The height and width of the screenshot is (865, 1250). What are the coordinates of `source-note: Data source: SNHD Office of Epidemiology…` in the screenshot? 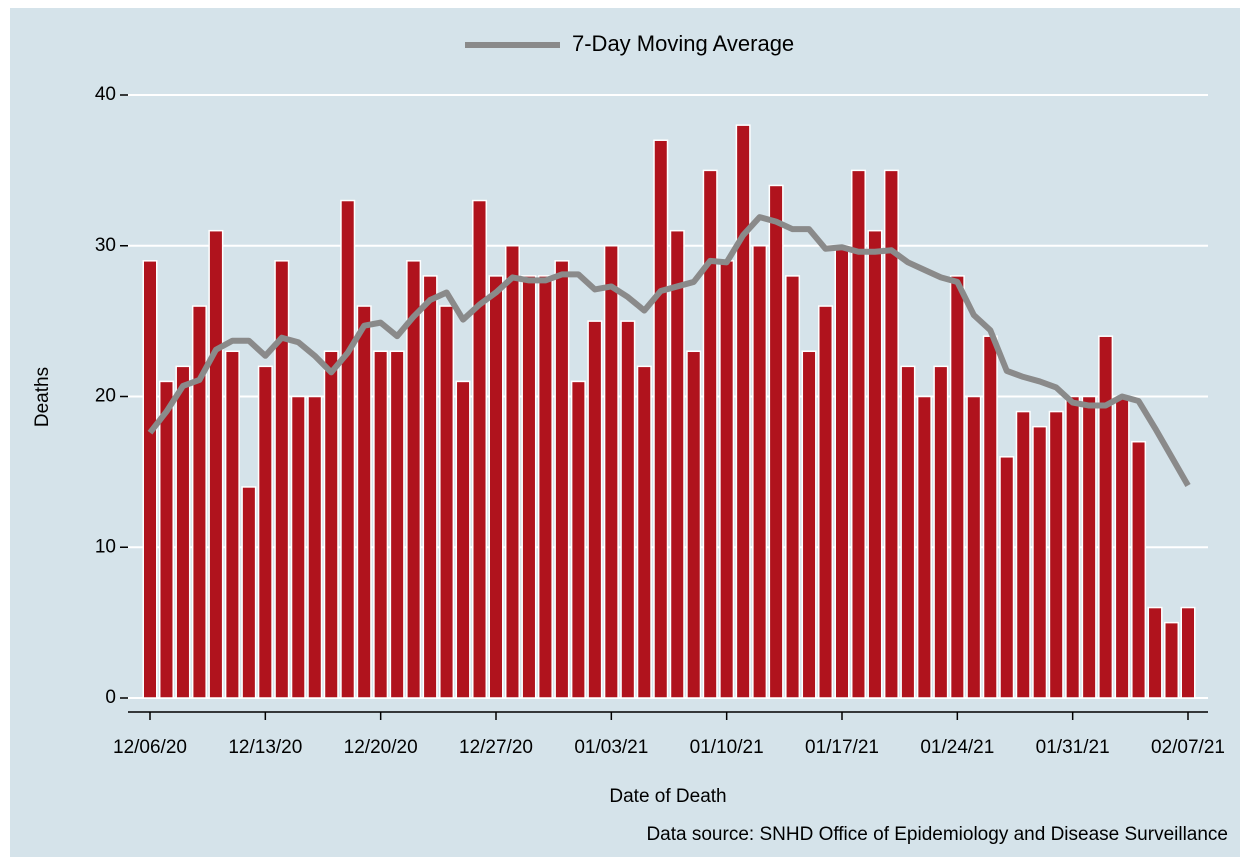 It's located at (937, 834).